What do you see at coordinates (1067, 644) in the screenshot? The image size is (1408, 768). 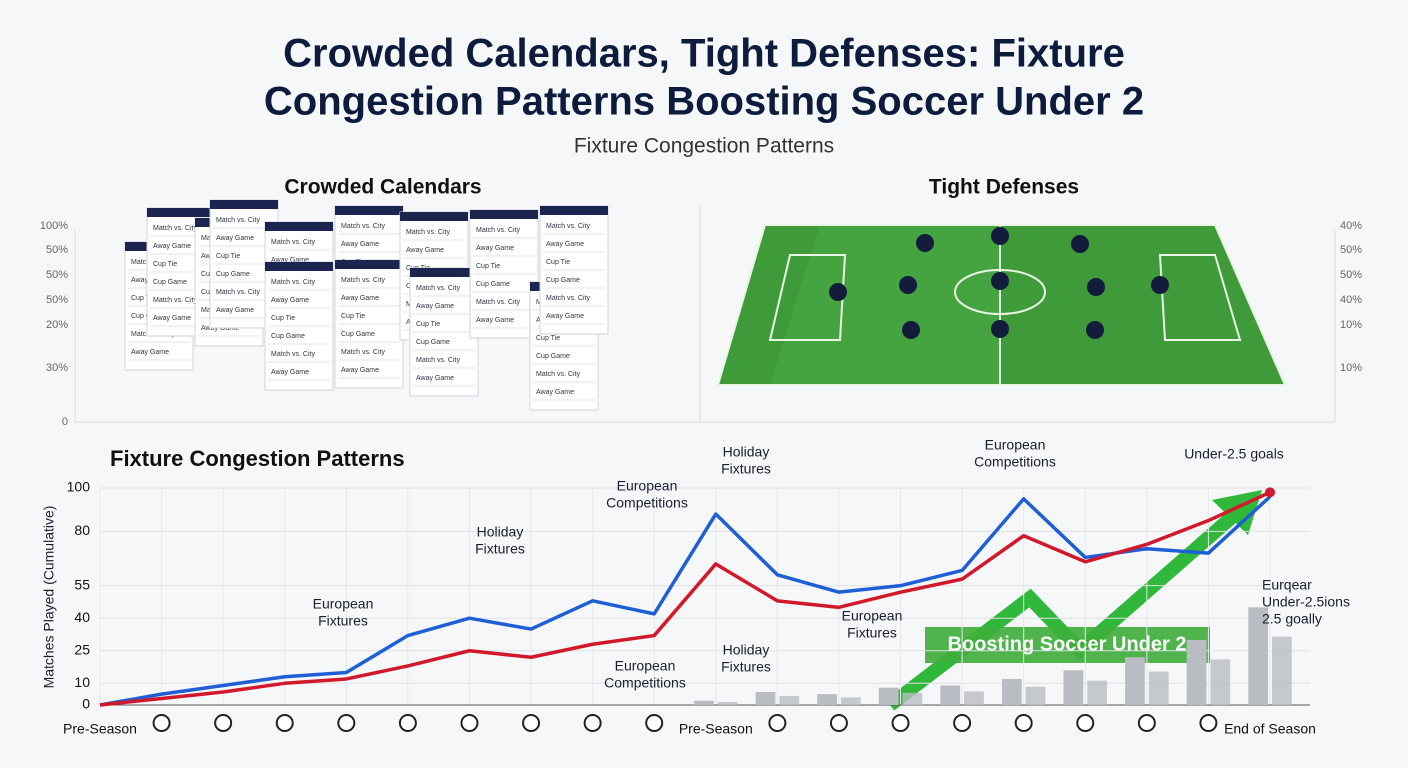 I see `callout: Boosting Soccer Under 2` at bounding box center [1067, 644].